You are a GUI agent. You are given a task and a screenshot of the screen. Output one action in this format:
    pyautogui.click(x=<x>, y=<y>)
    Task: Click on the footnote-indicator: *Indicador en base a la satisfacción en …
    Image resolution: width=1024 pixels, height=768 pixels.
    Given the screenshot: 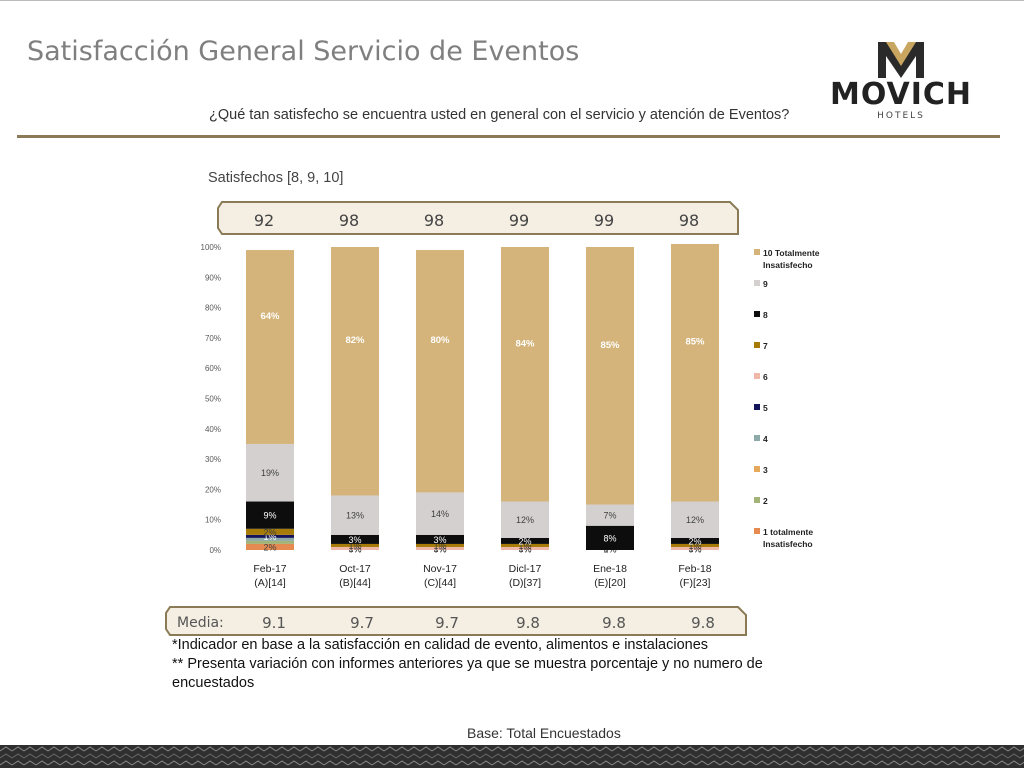 What is the action you would take?
    pyautogui.click(x=440, y=645)
    